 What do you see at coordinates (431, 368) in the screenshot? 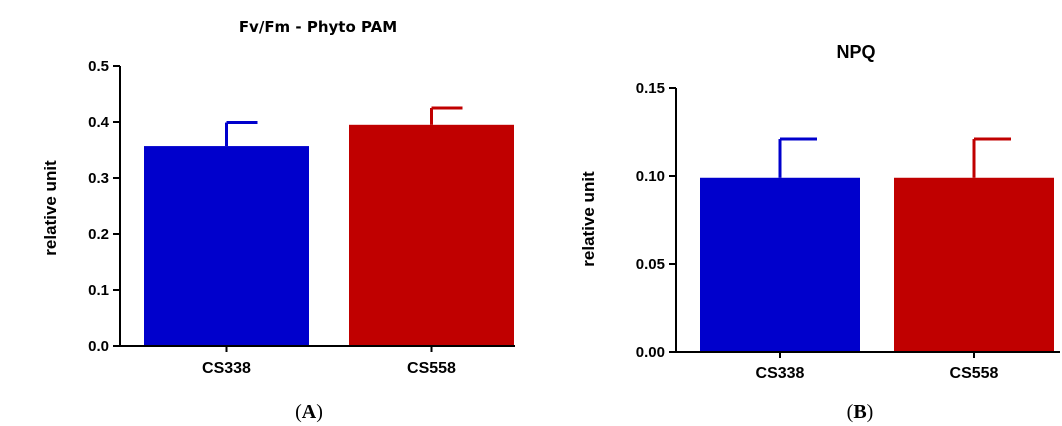
I see `panel-a-category-label-cs558: CS558` at bounding box center [431, 368].